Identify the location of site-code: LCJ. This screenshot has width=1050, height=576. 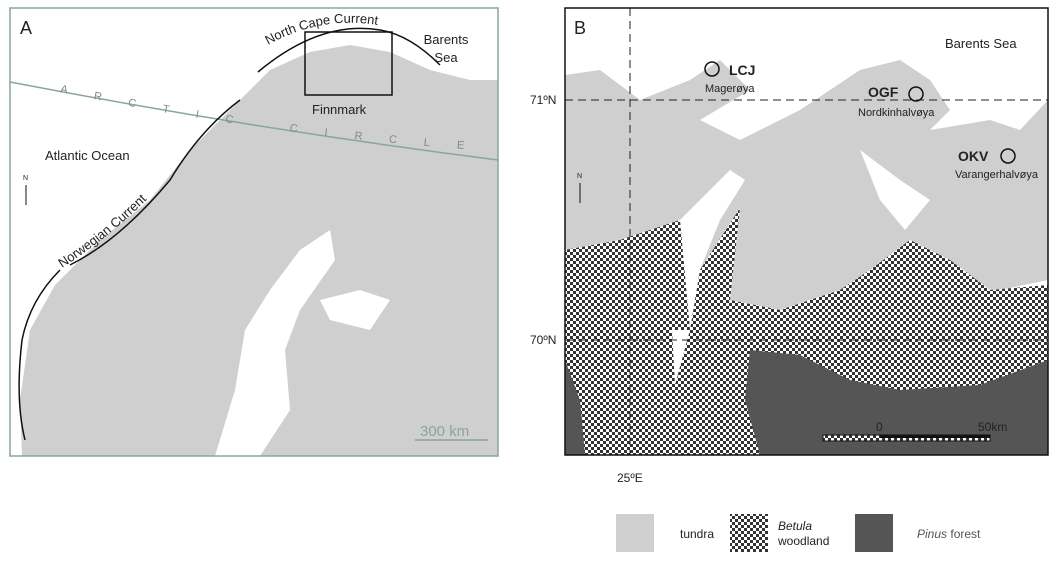
(742, 70).